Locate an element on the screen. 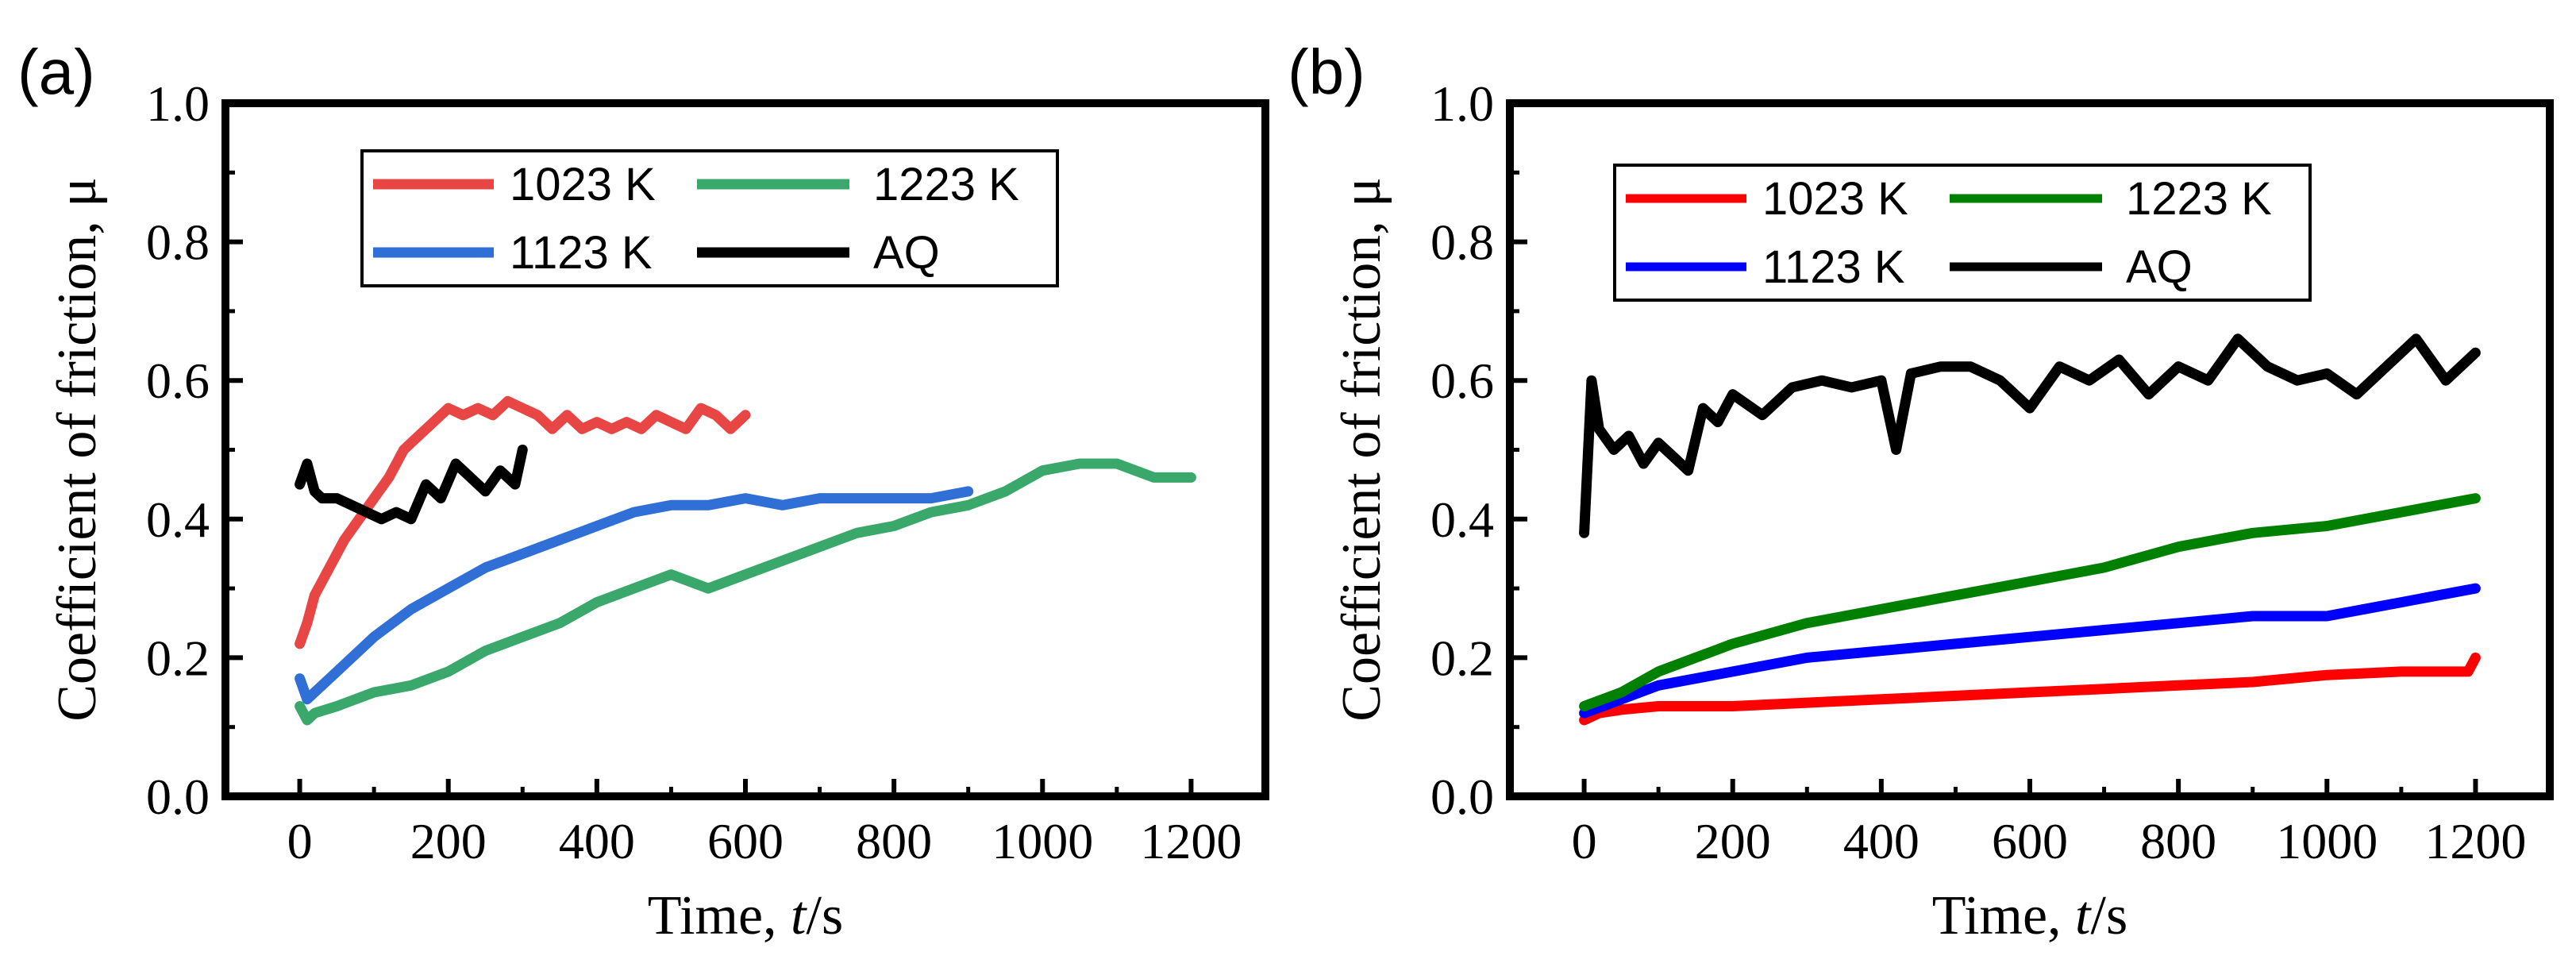 This screenshot has width=2576, height=971. panel-a-xlabel-suffix: /s is located at coordinates (825, 915).